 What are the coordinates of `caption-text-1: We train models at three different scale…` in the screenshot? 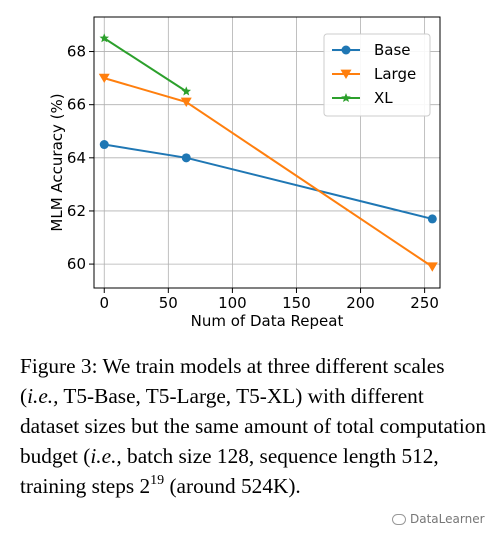 It's located at (232, 381).